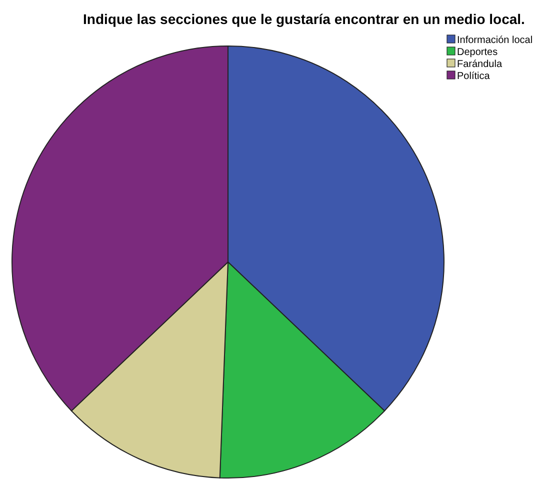  I want to click on legend-label: Deportes, so click(477, 52).